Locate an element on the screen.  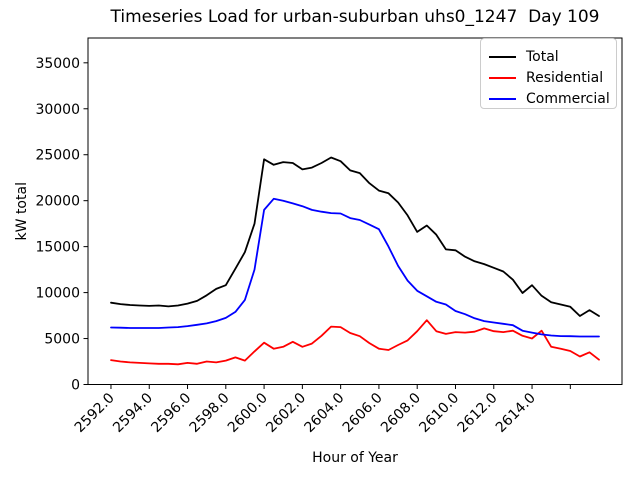
svg-text: 2602.0 is located at coordinates (286, 413).